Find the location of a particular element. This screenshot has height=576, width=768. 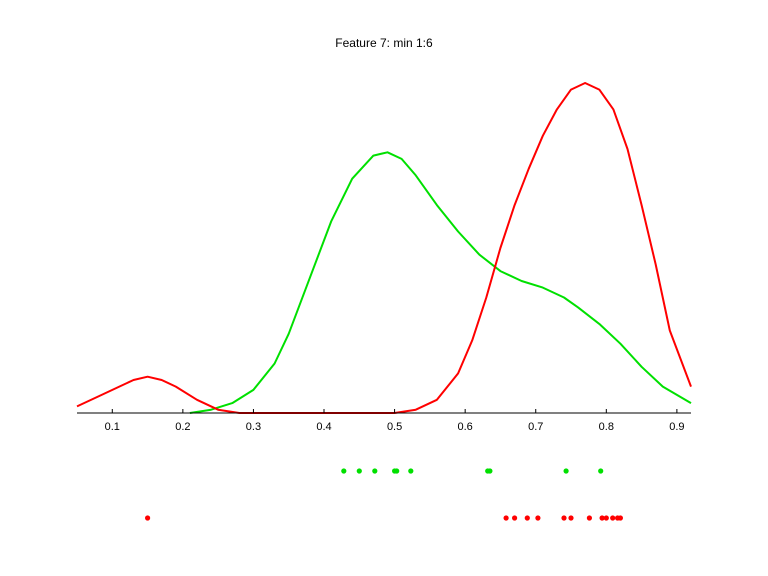

x-axis-ticks: 0.1 0.2 0.3 0.4 0.5 0.6 0.7 0.8 0.9 is located at coordinates (395, 421).